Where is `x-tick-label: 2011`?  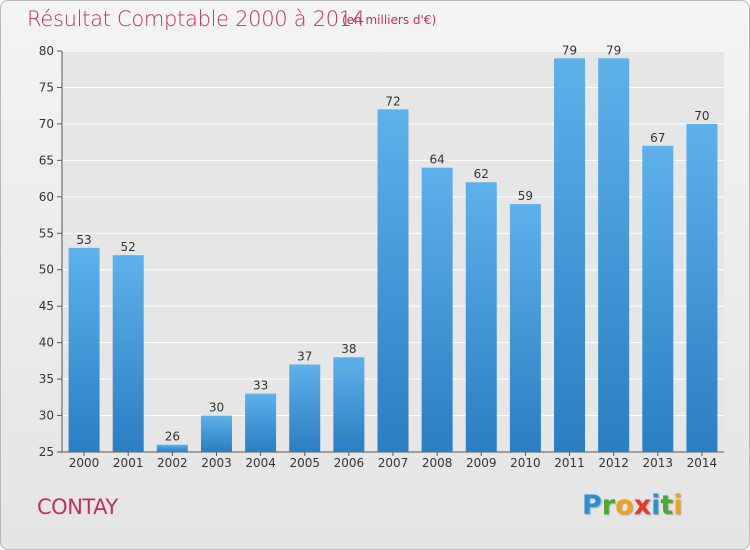 x-tick-label: 2011 is located at coordinates (569, 463).